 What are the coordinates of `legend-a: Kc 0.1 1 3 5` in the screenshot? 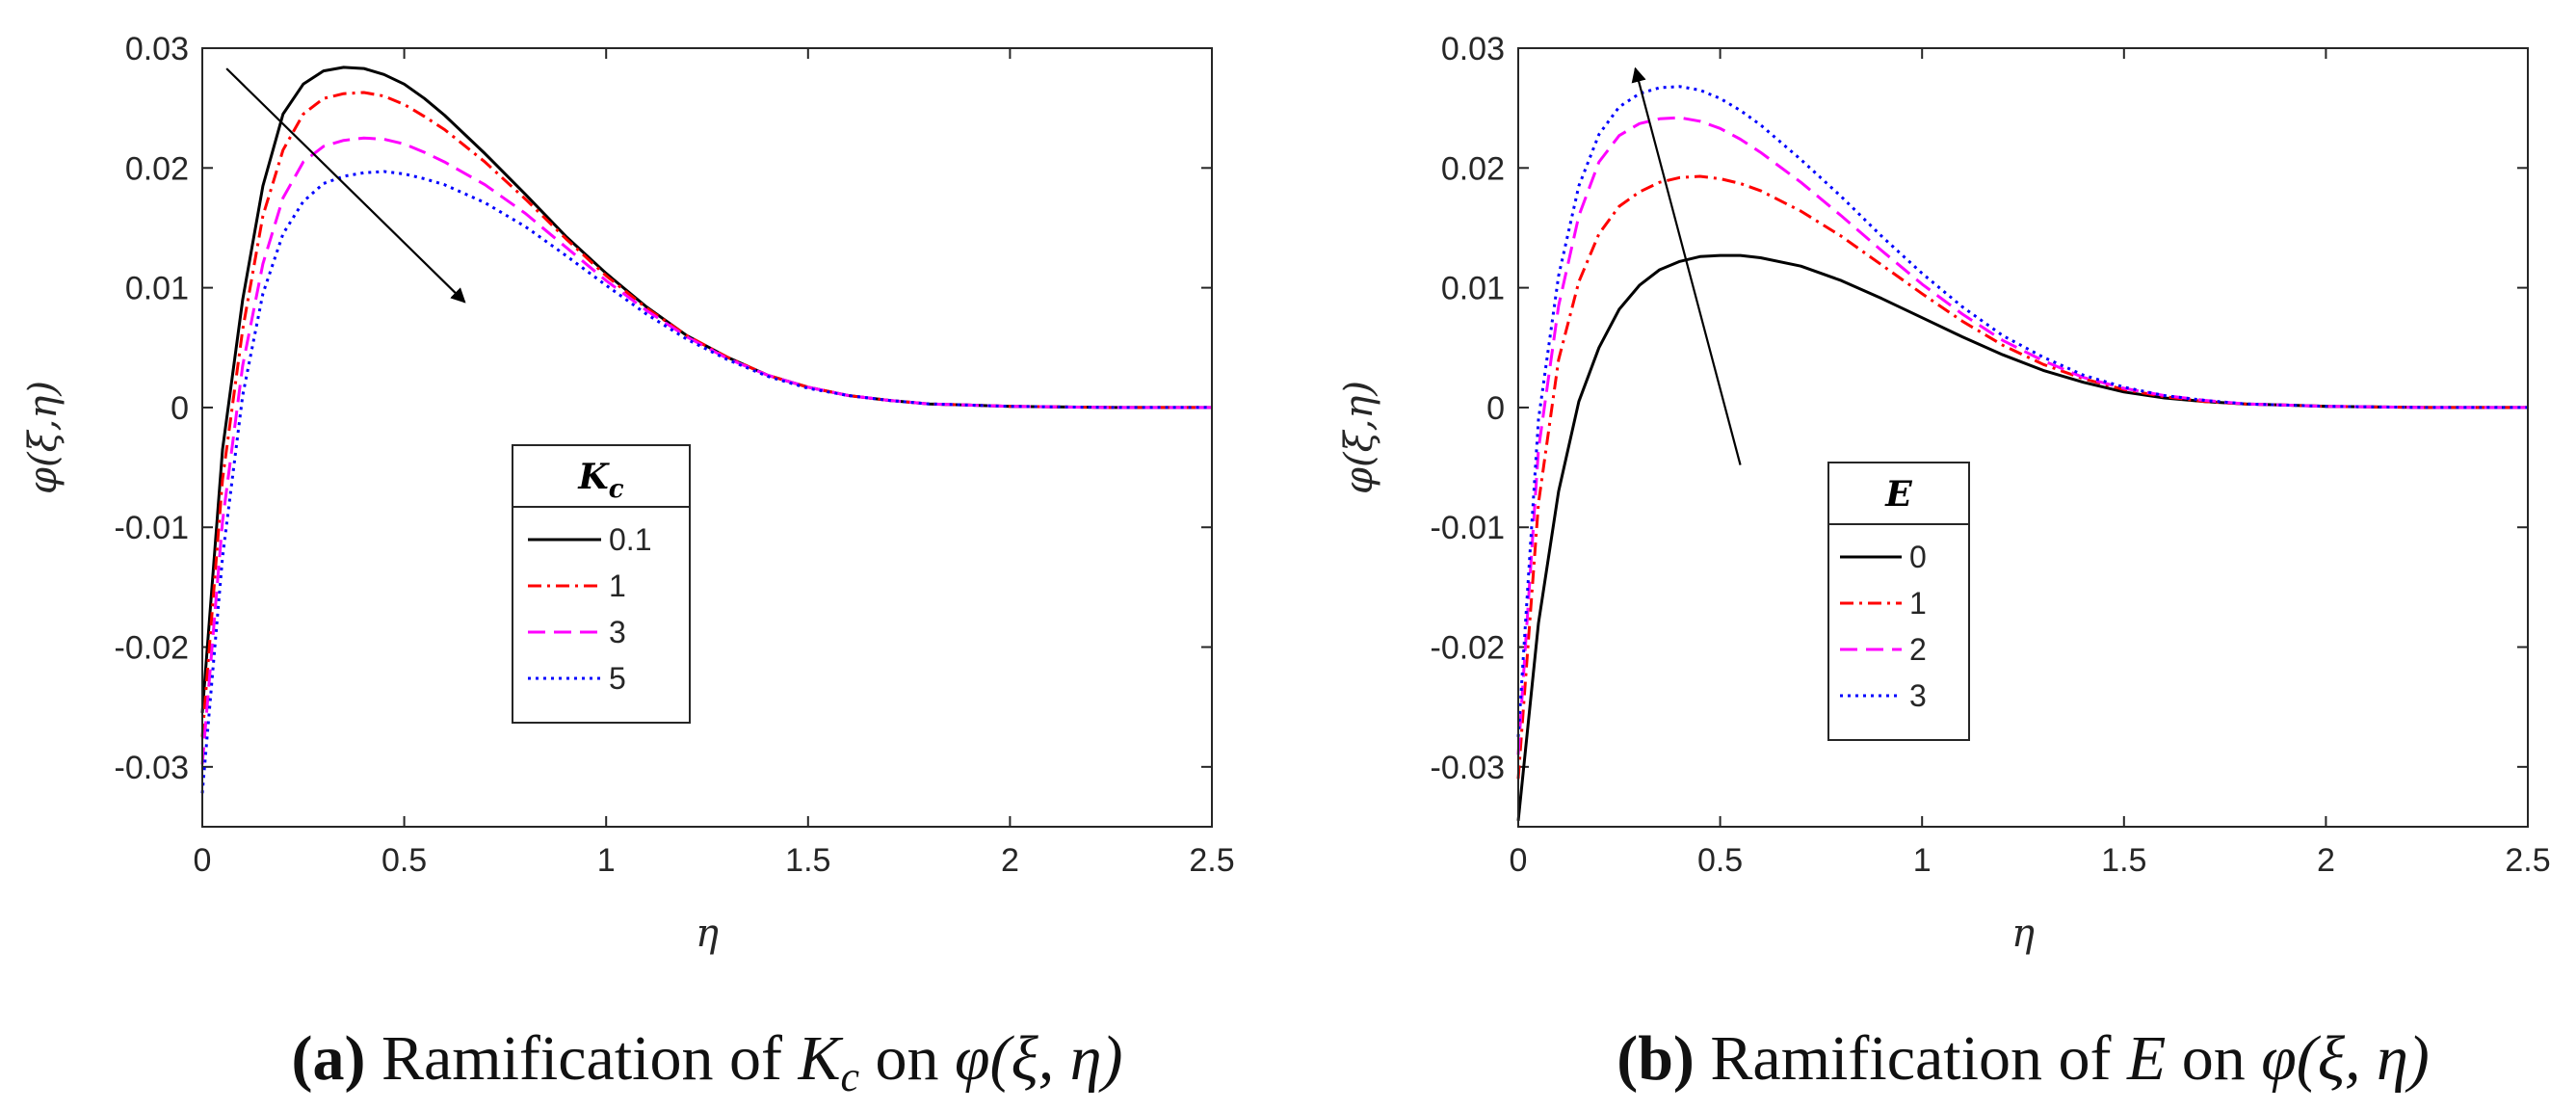 It's located at (602, 584).